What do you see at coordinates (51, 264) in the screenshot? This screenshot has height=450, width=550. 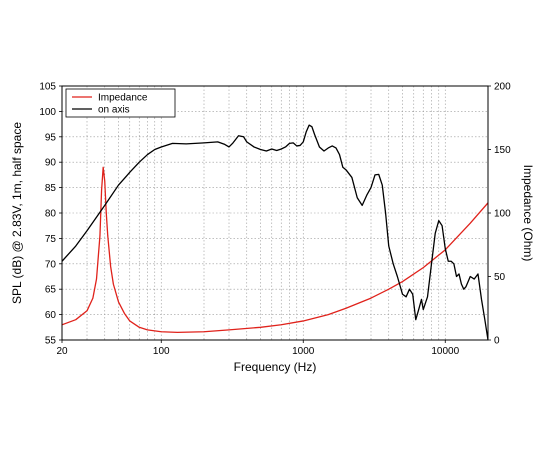 I see `y-tick-label: 70` at bounding box center [51, 264].